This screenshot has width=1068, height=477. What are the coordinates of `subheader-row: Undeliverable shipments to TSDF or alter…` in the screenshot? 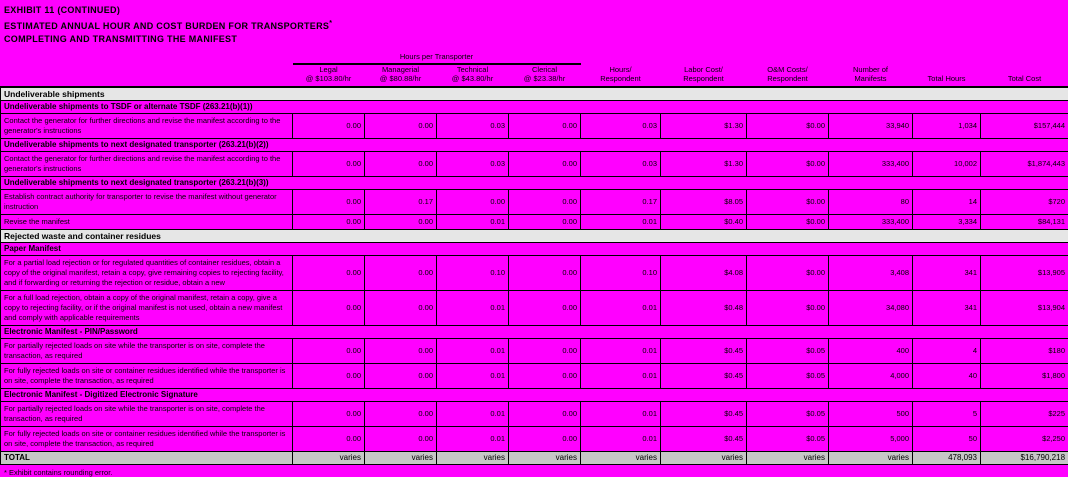 It's located at (534, 106).